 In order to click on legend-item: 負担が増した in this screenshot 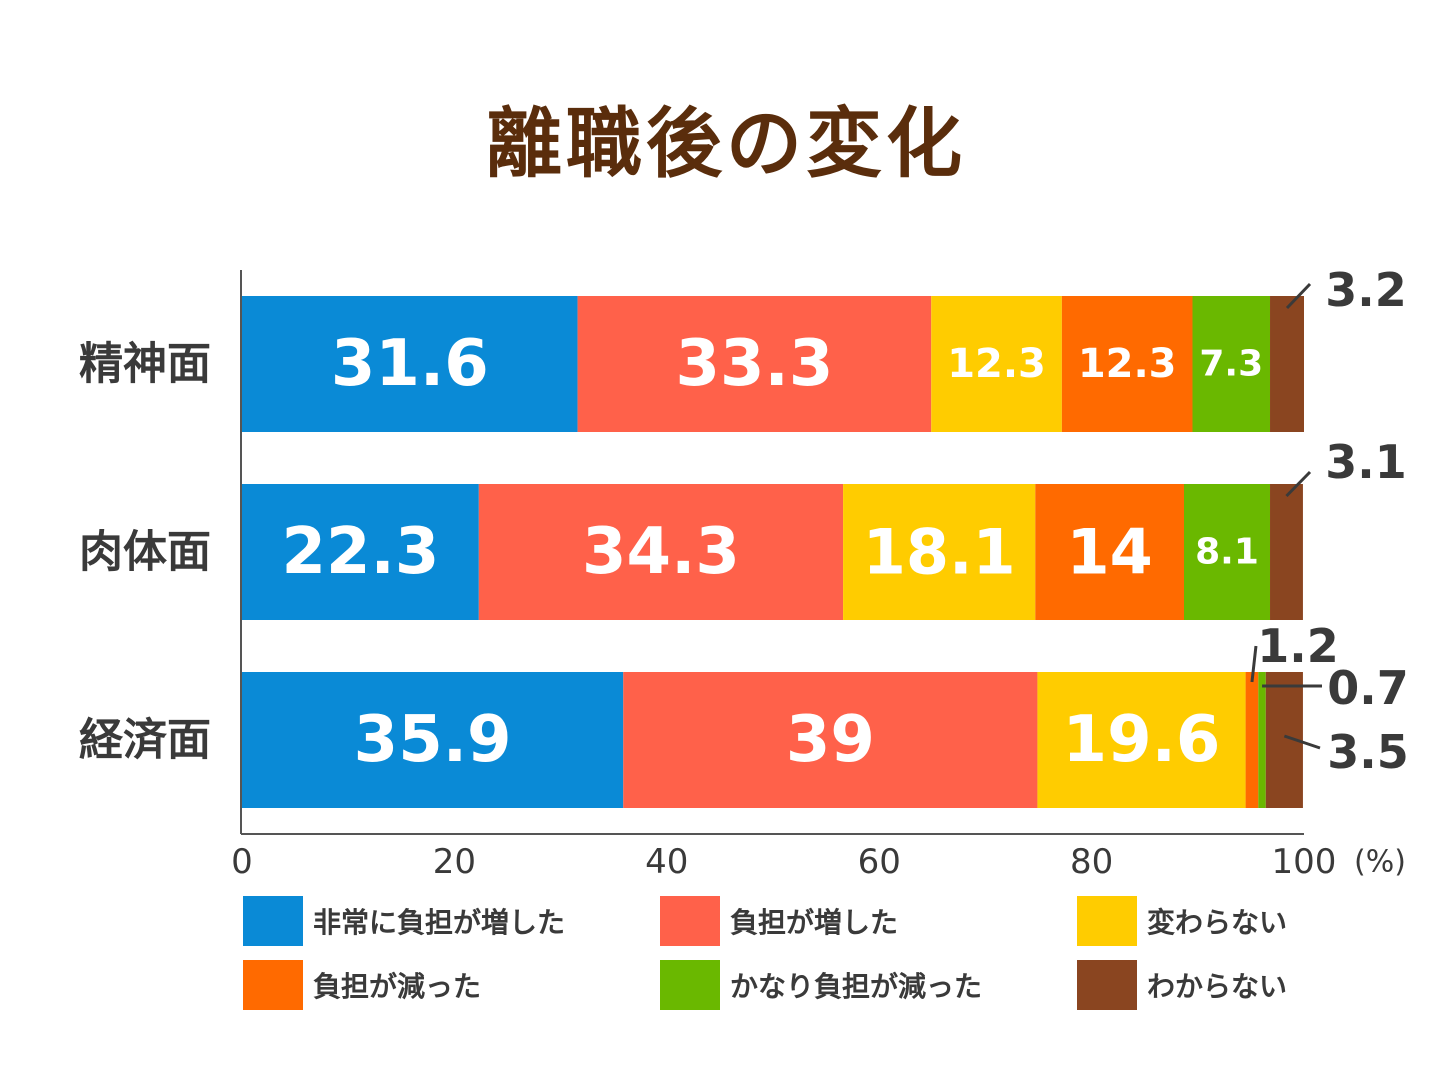, I will do `click(779, 921)`.